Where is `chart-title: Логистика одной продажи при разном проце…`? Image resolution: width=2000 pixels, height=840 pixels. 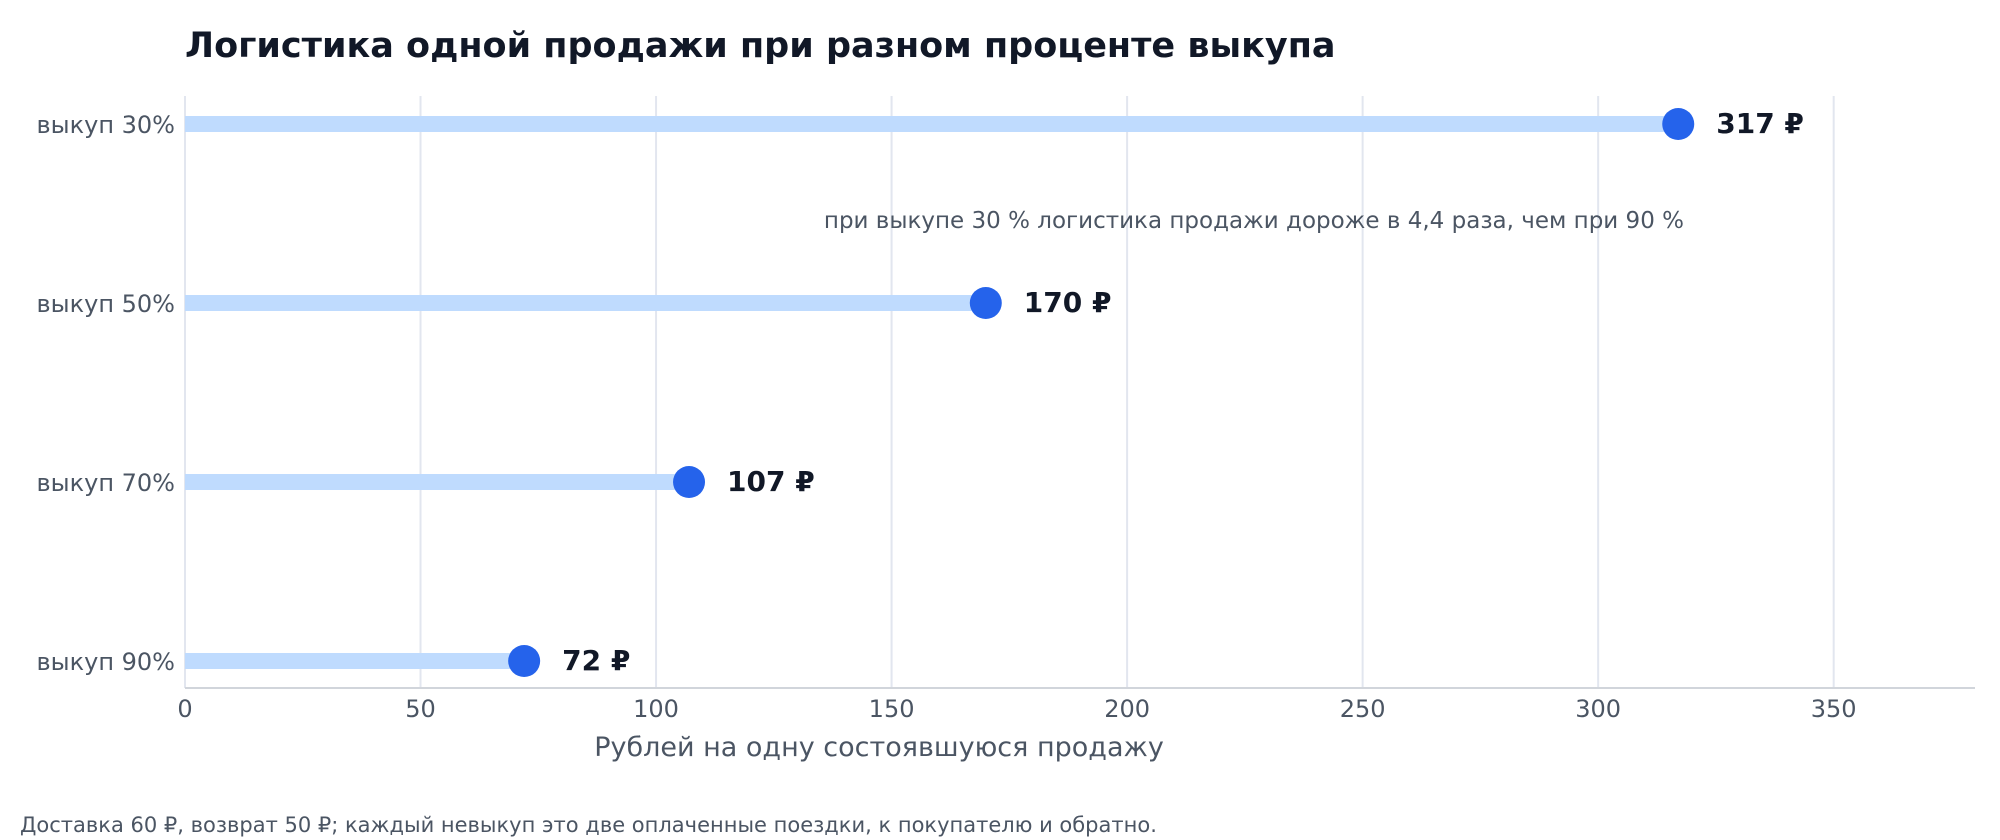 chart-title: Логистика одной продажи при разном проце… is located at coordinates (760, 46).